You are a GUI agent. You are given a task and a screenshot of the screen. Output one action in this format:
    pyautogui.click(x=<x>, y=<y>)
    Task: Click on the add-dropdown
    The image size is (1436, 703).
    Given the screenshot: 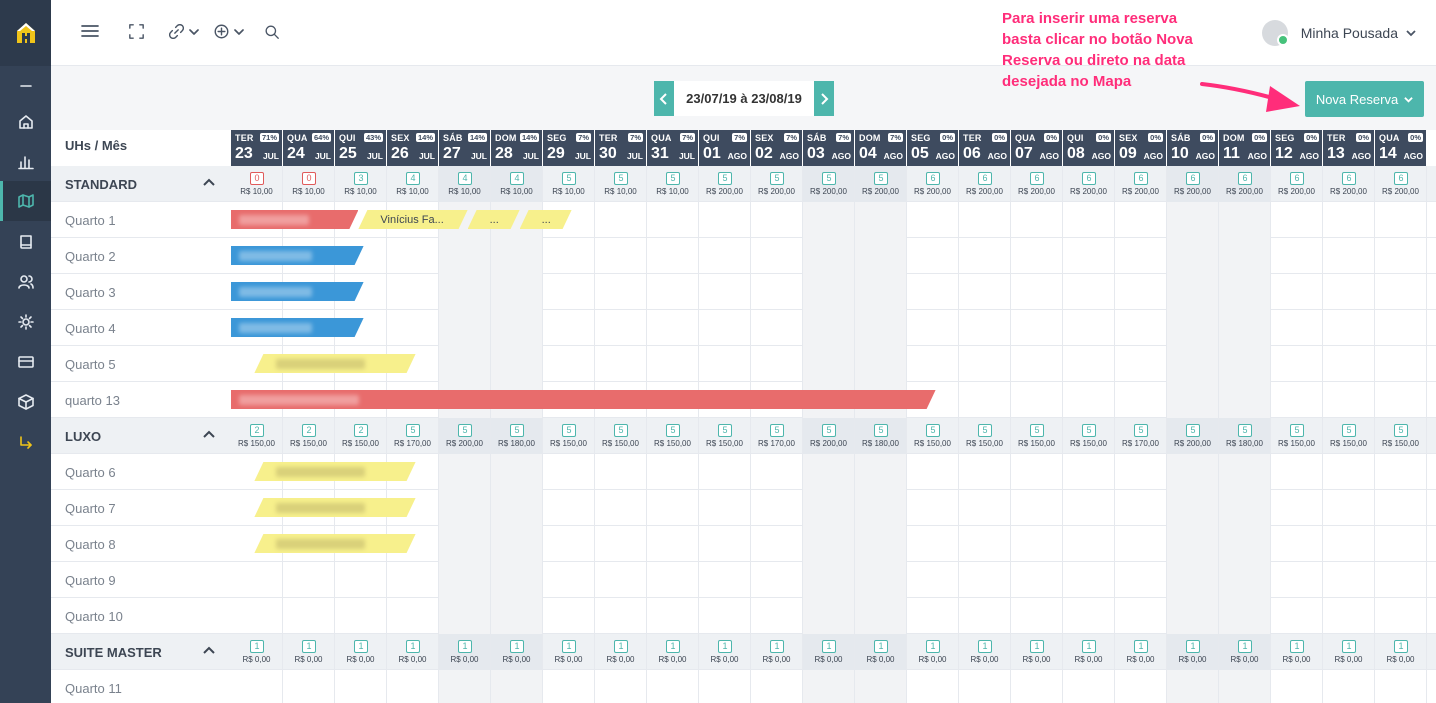 What is the action you would take?
    pyautogui.click(x=229, y=31)
    